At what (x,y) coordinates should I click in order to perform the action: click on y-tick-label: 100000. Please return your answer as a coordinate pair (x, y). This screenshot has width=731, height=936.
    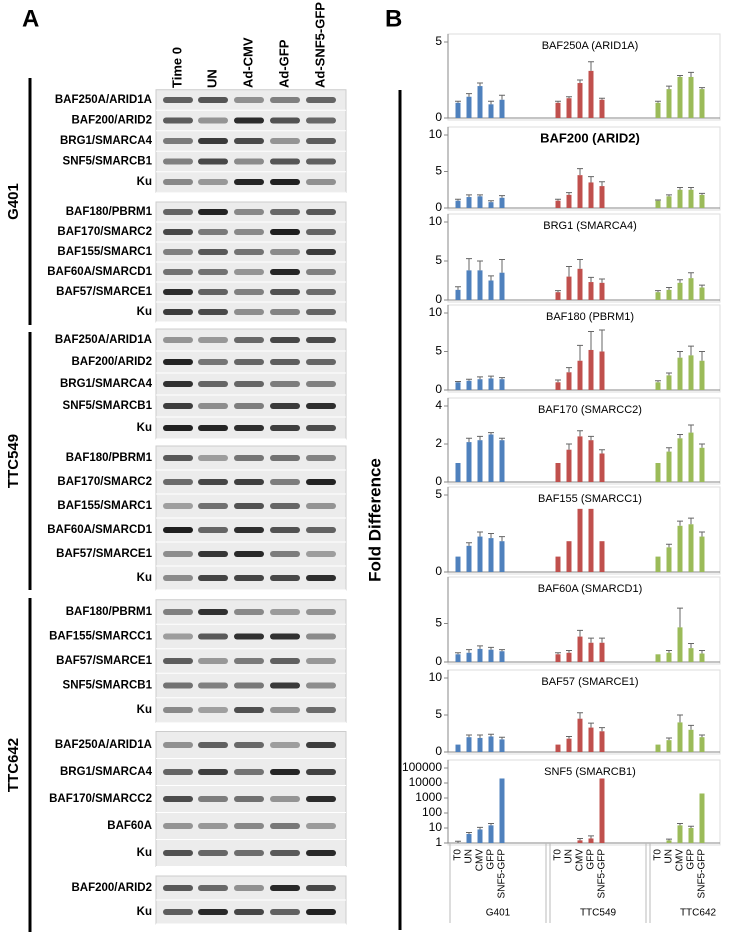
    Looking at the image, I should click on (422, 767).